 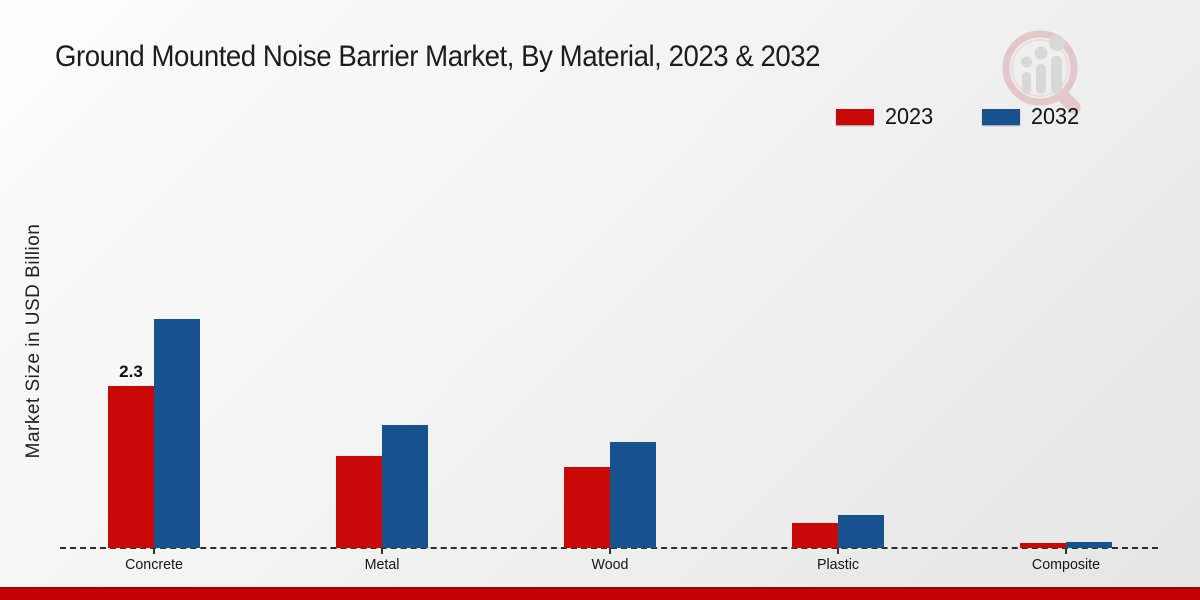 What do you see at coordinates (359, 502) in the screenshot?
I see `bar-metal-2023` at bounding box center [359, 502].